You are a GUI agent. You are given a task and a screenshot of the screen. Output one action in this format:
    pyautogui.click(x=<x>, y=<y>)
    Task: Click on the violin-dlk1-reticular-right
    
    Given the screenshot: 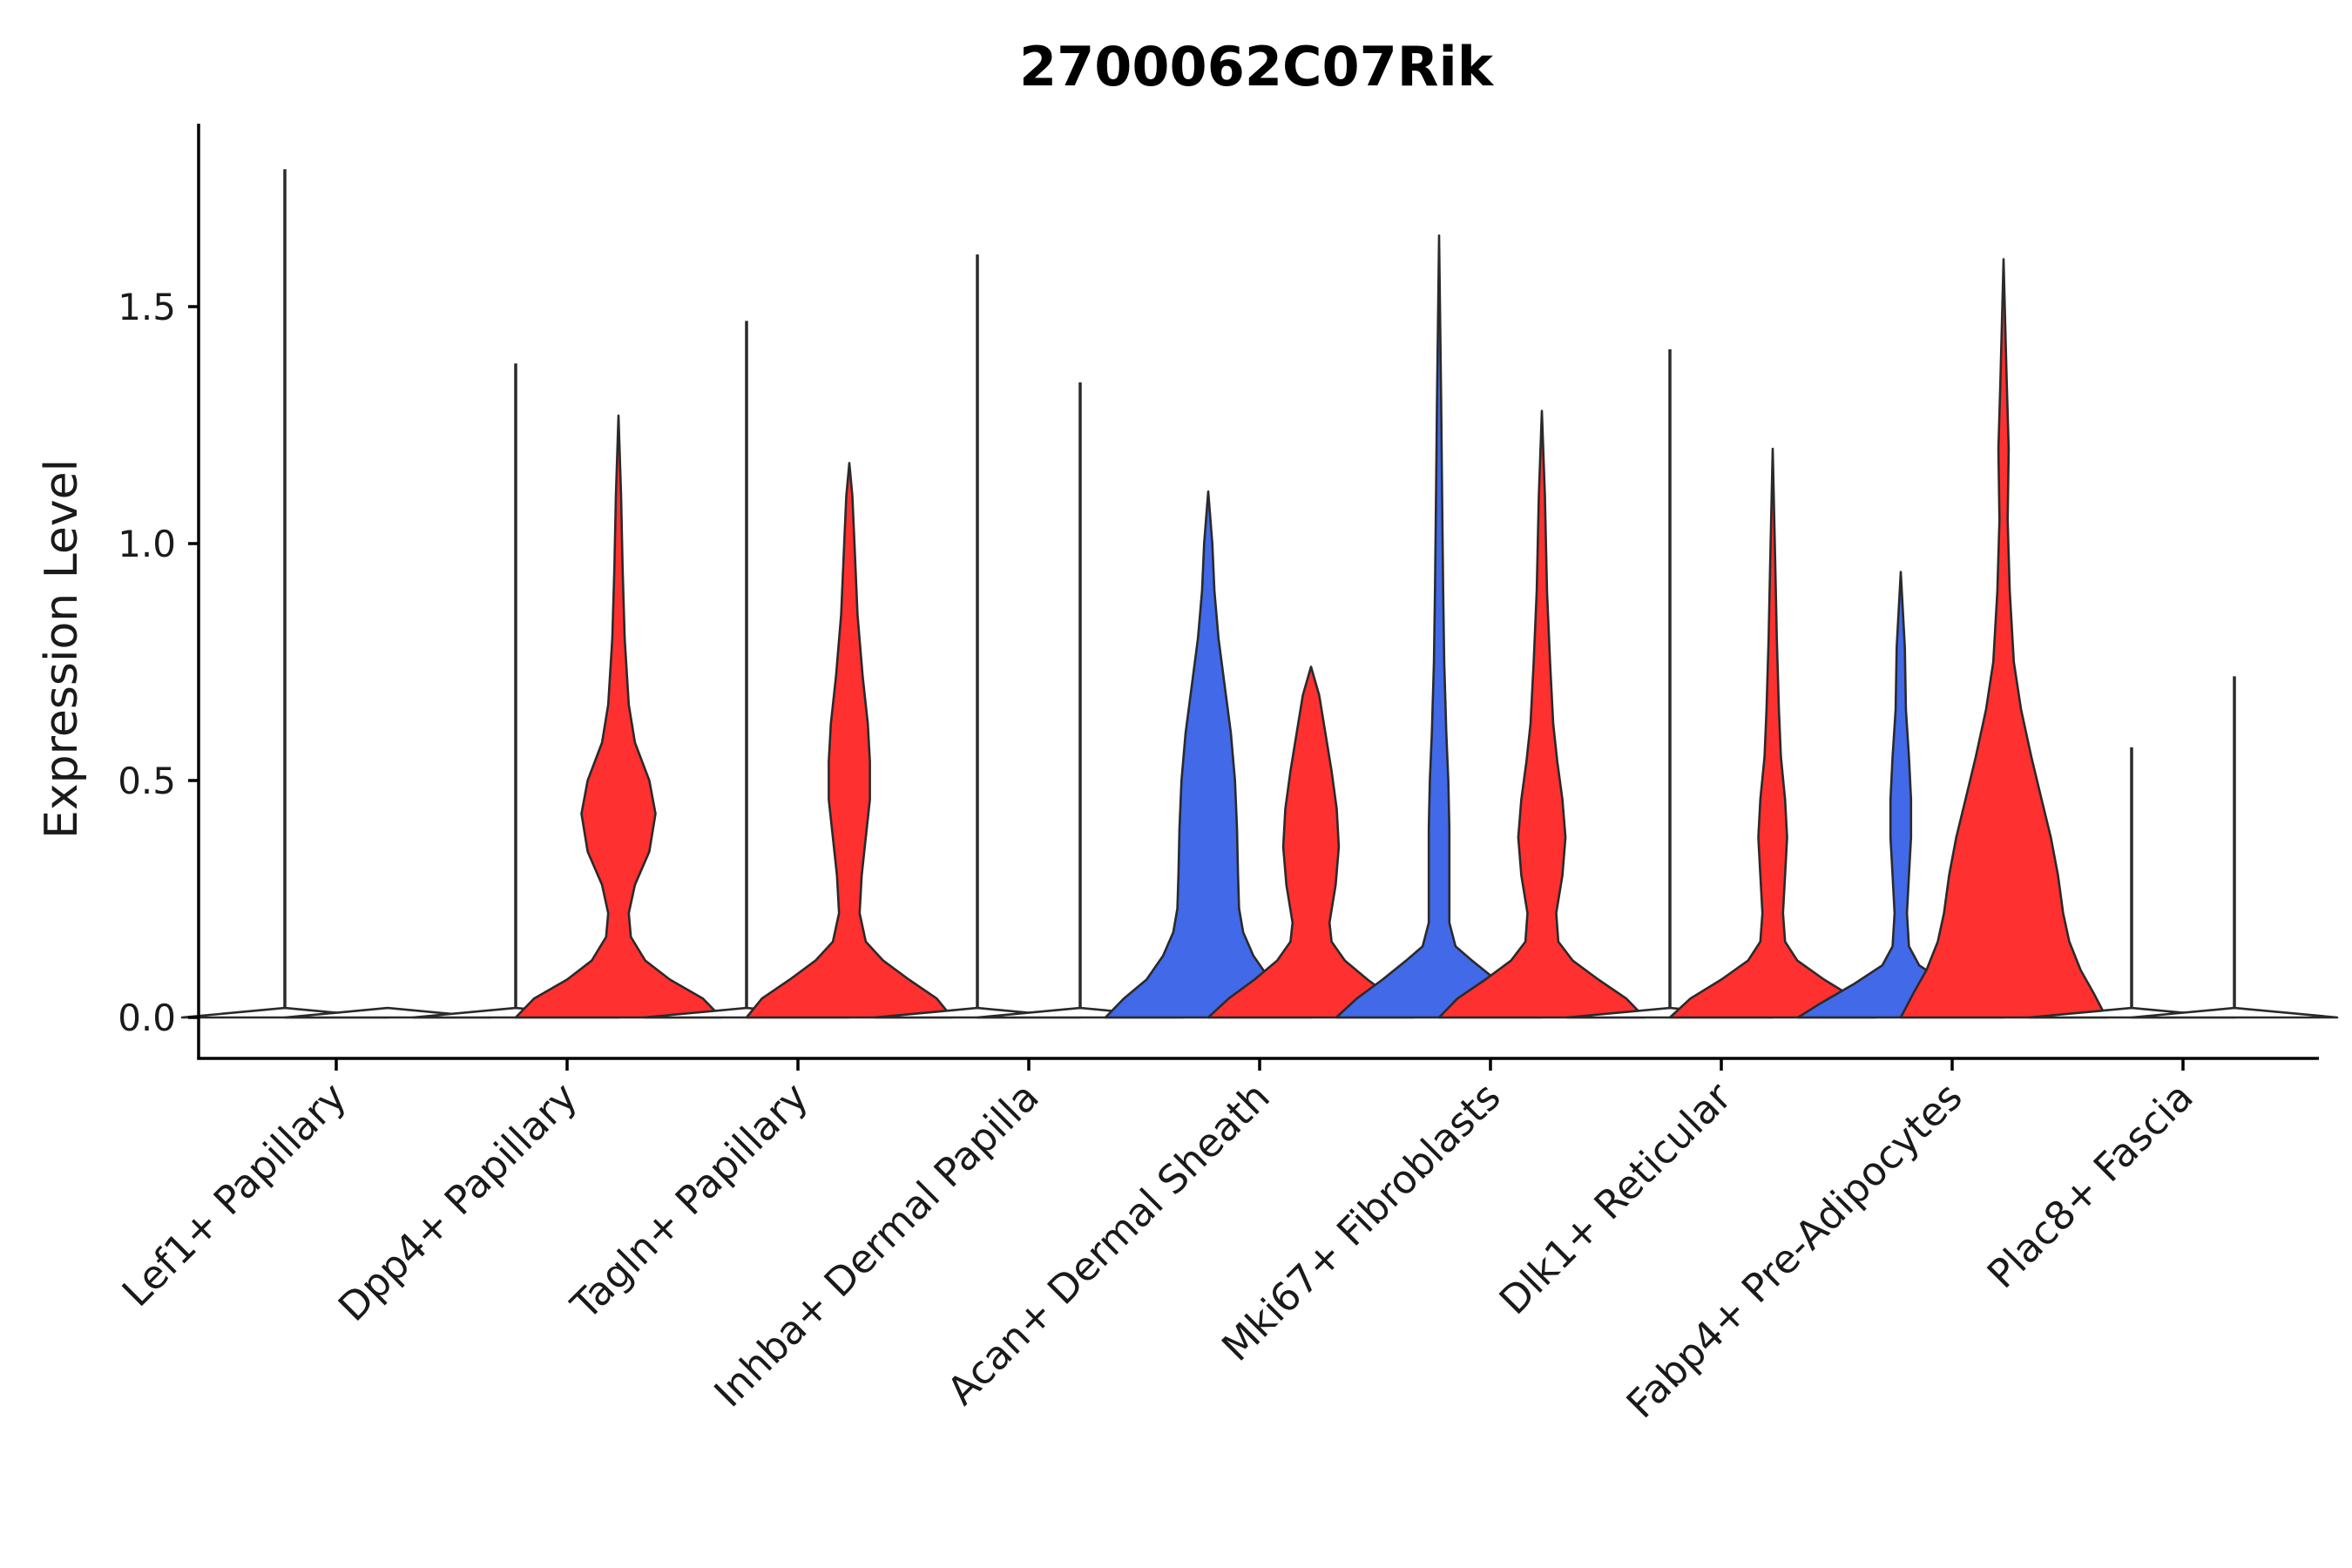 What is the action you would take?
    pyautogui.click(x=1772, y=733)
    